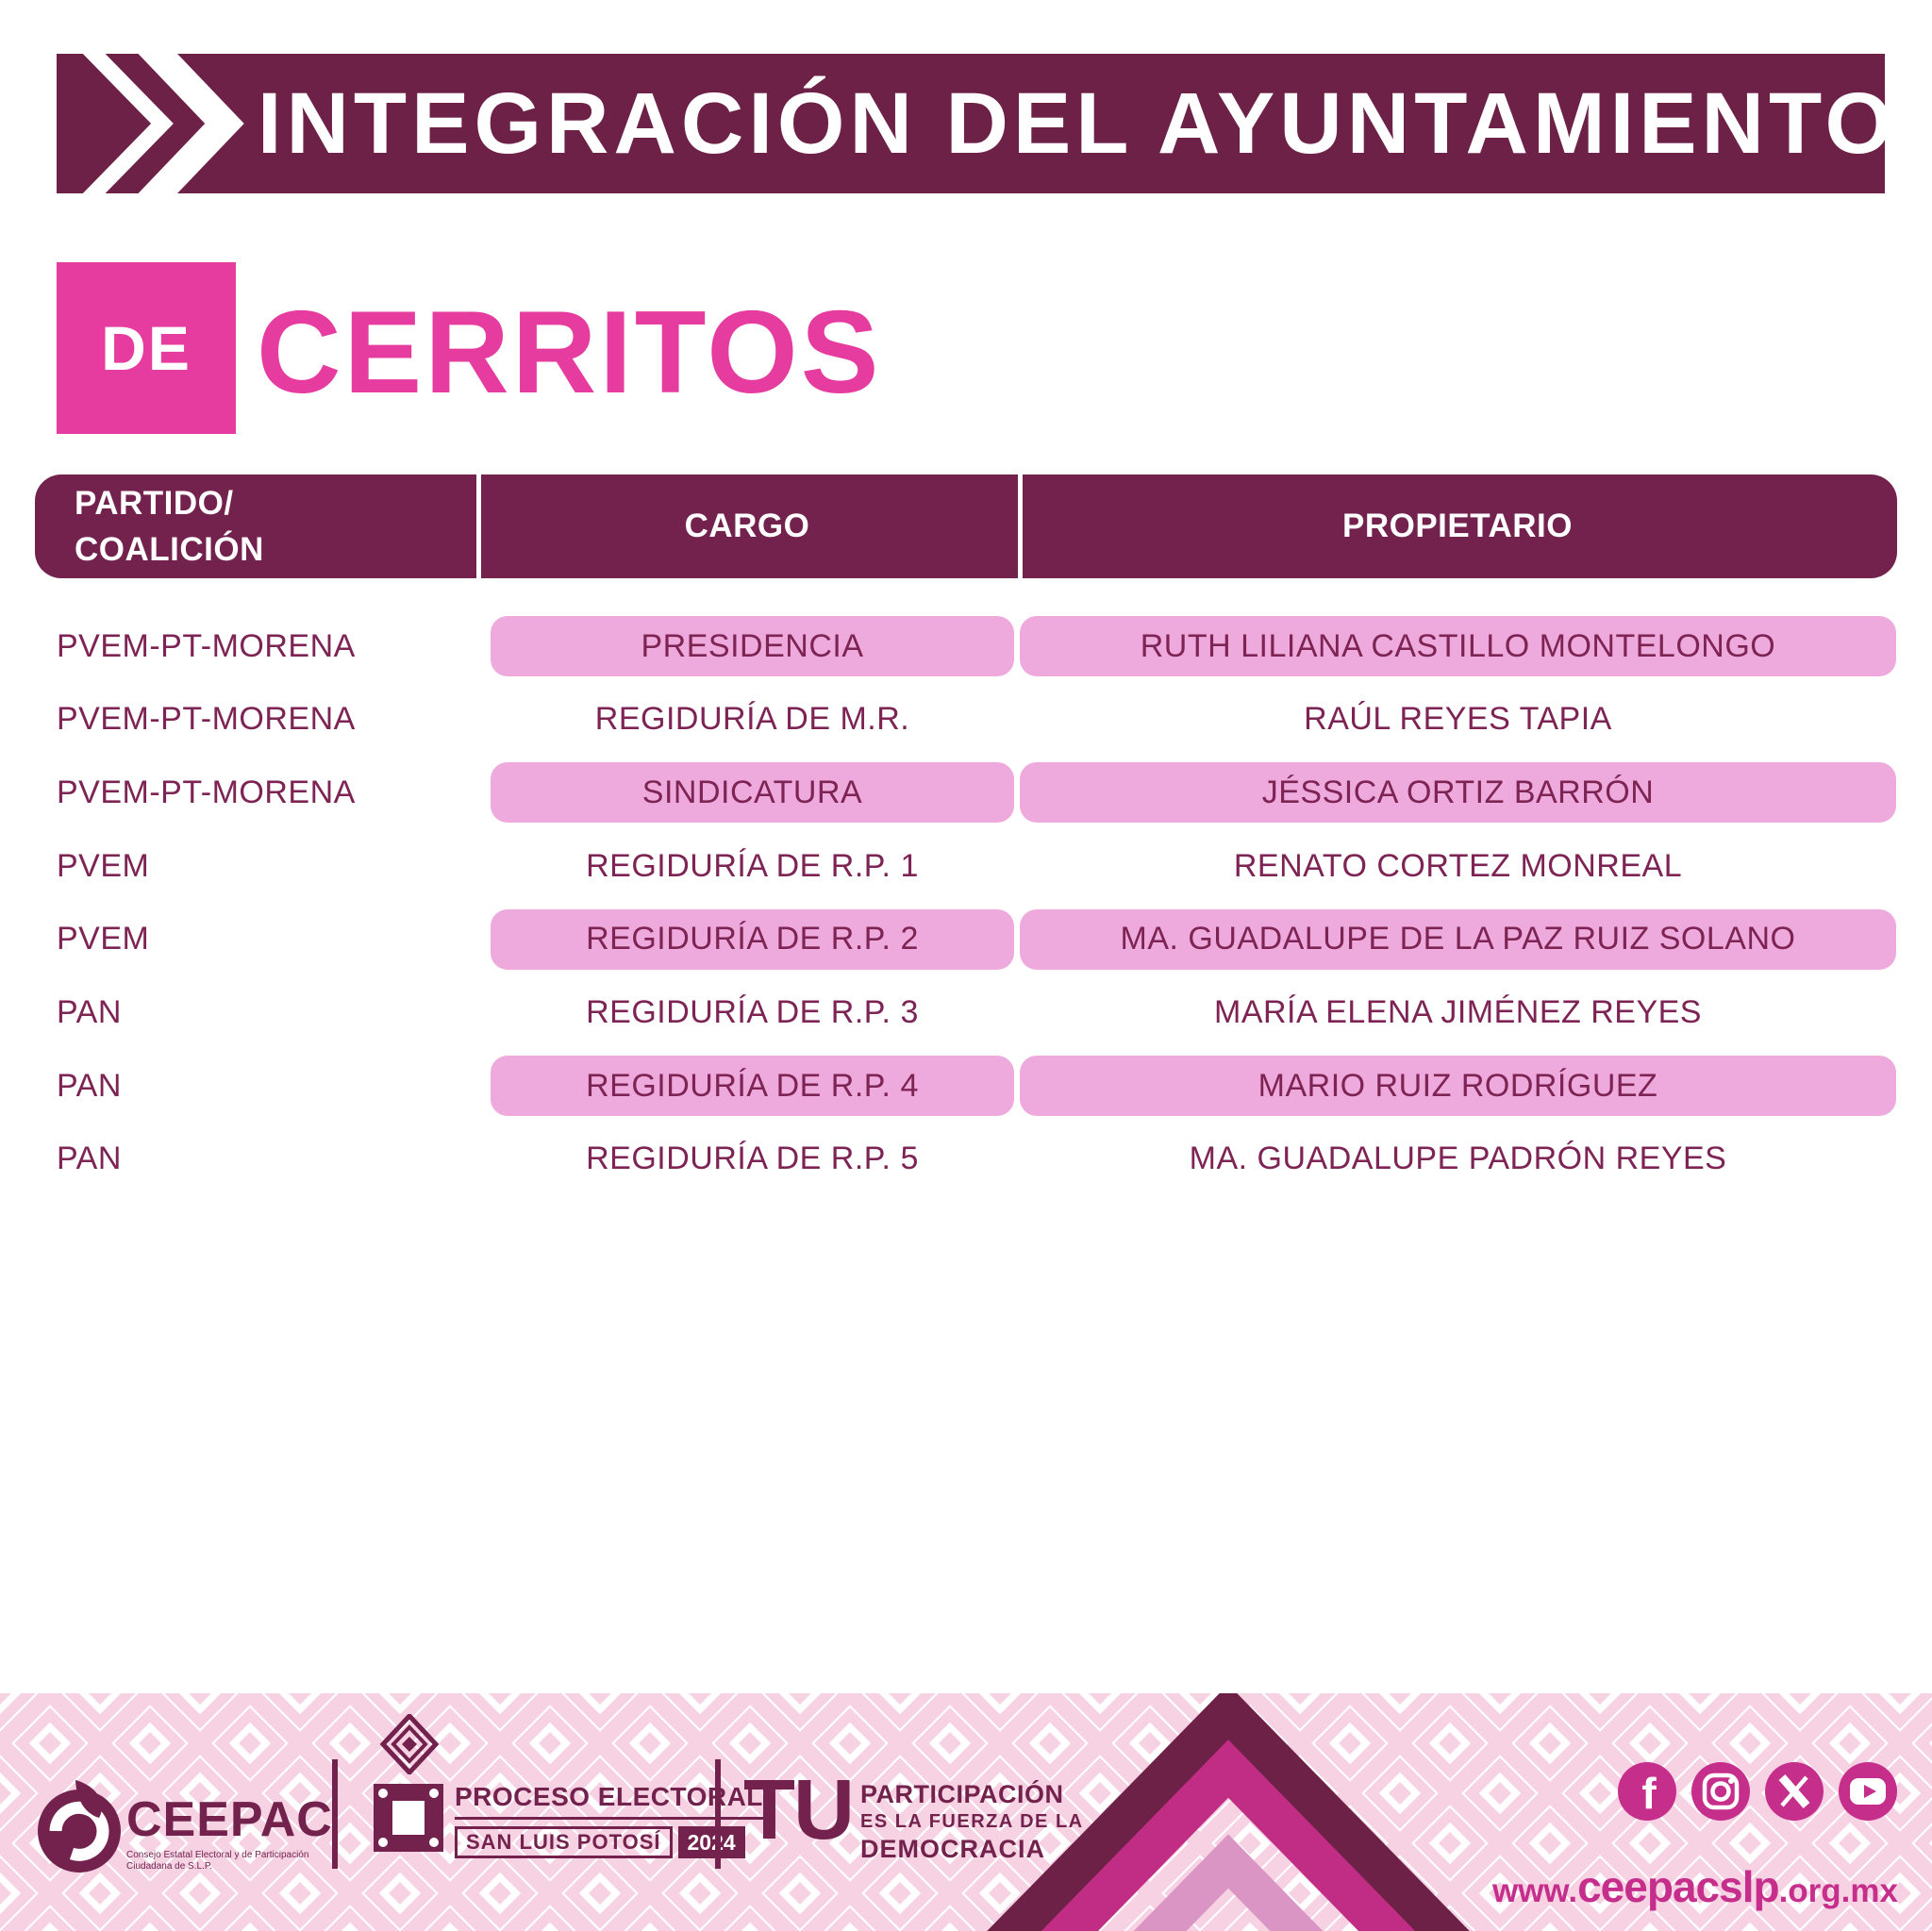 This screenshot has height=1931, width=1932. What do you see at coordinates (155, 503) in the screenshot?
I see `column-header-line1: PARTIDO/` at bounding box center [155, 503].